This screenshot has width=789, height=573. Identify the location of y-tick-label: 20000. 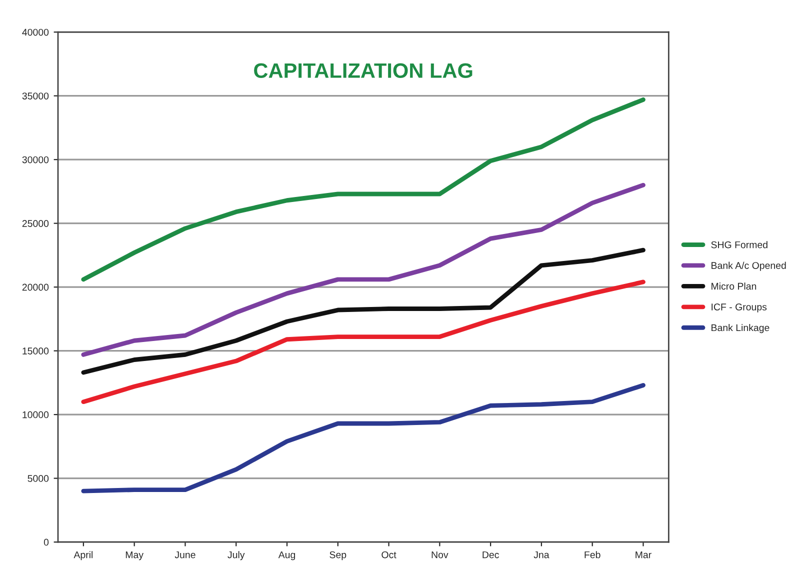
(35, 287).